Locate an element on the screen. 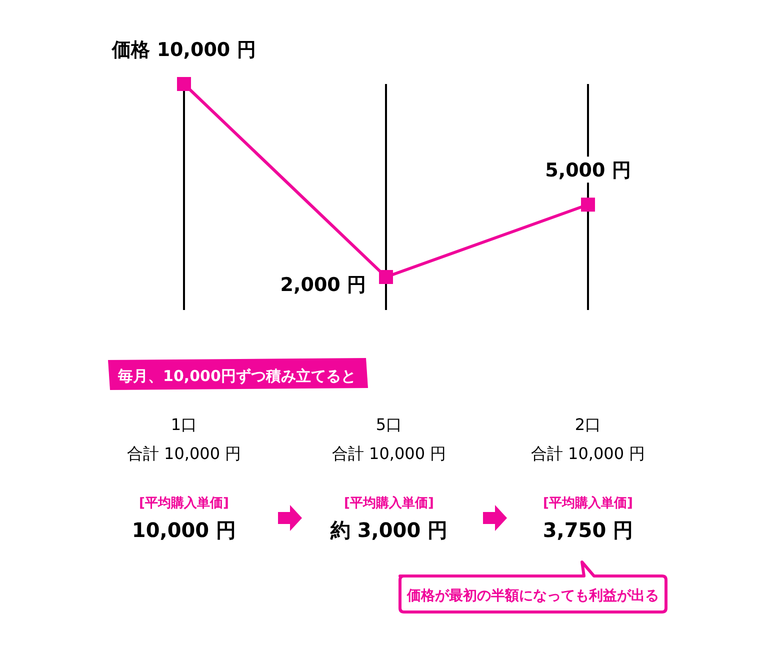  text: 5口 is located at coordinates (389, 424).